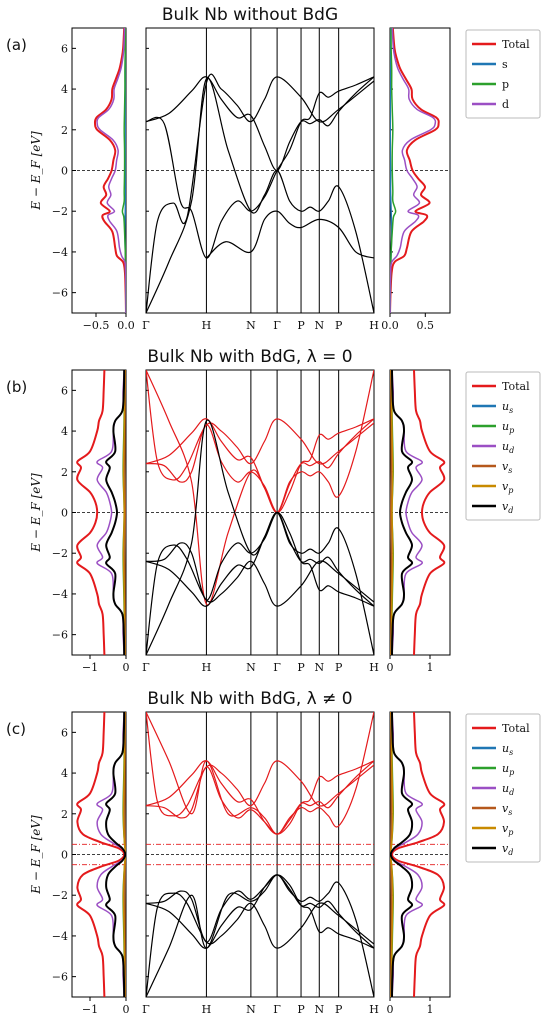 This screenshot has width=550, height=1025. Describe the element at coordinates (249, 357) in the screenshot. I see `panel-title: Bulk Nb with BdG, λ = 0` at that location.